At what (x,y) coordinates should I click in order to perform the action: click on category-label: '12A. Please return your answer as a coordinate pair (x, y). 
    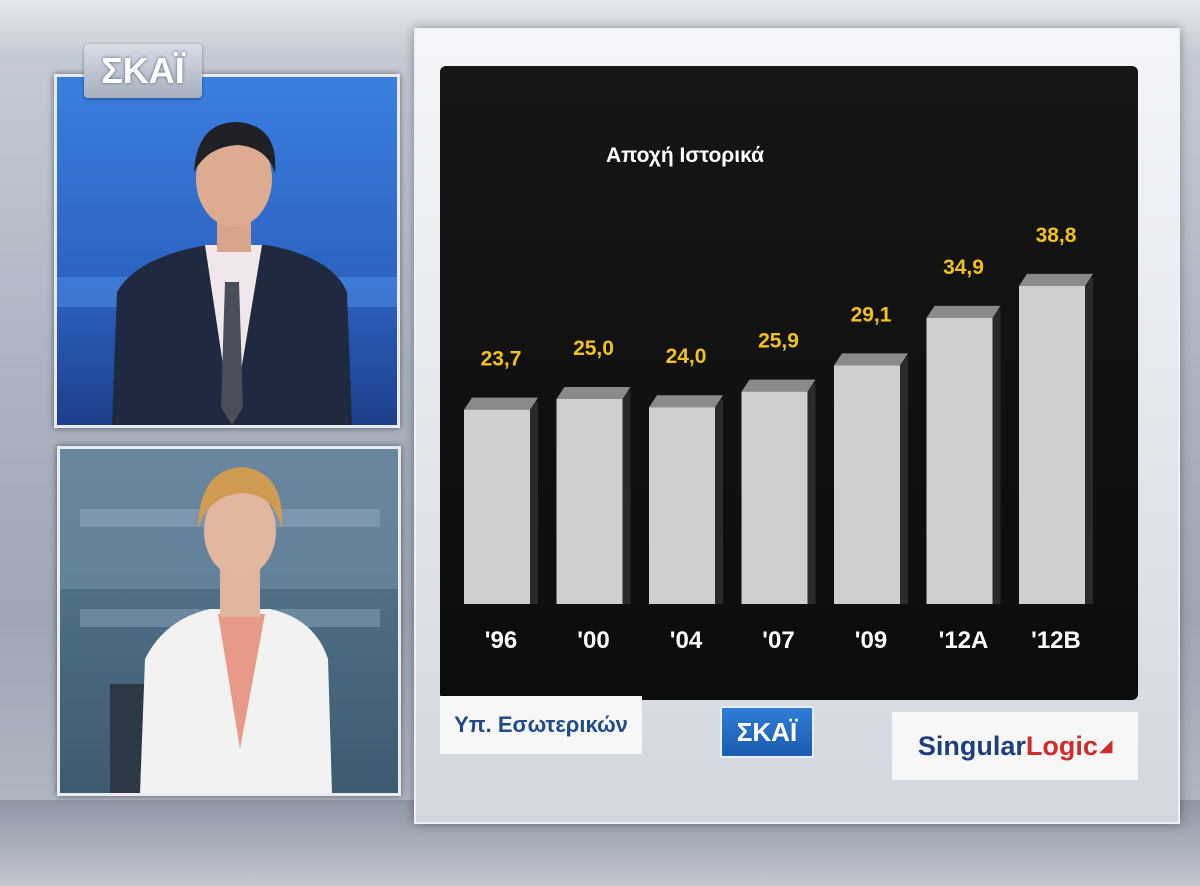
    Looking at the image, I should click on (964, 640).